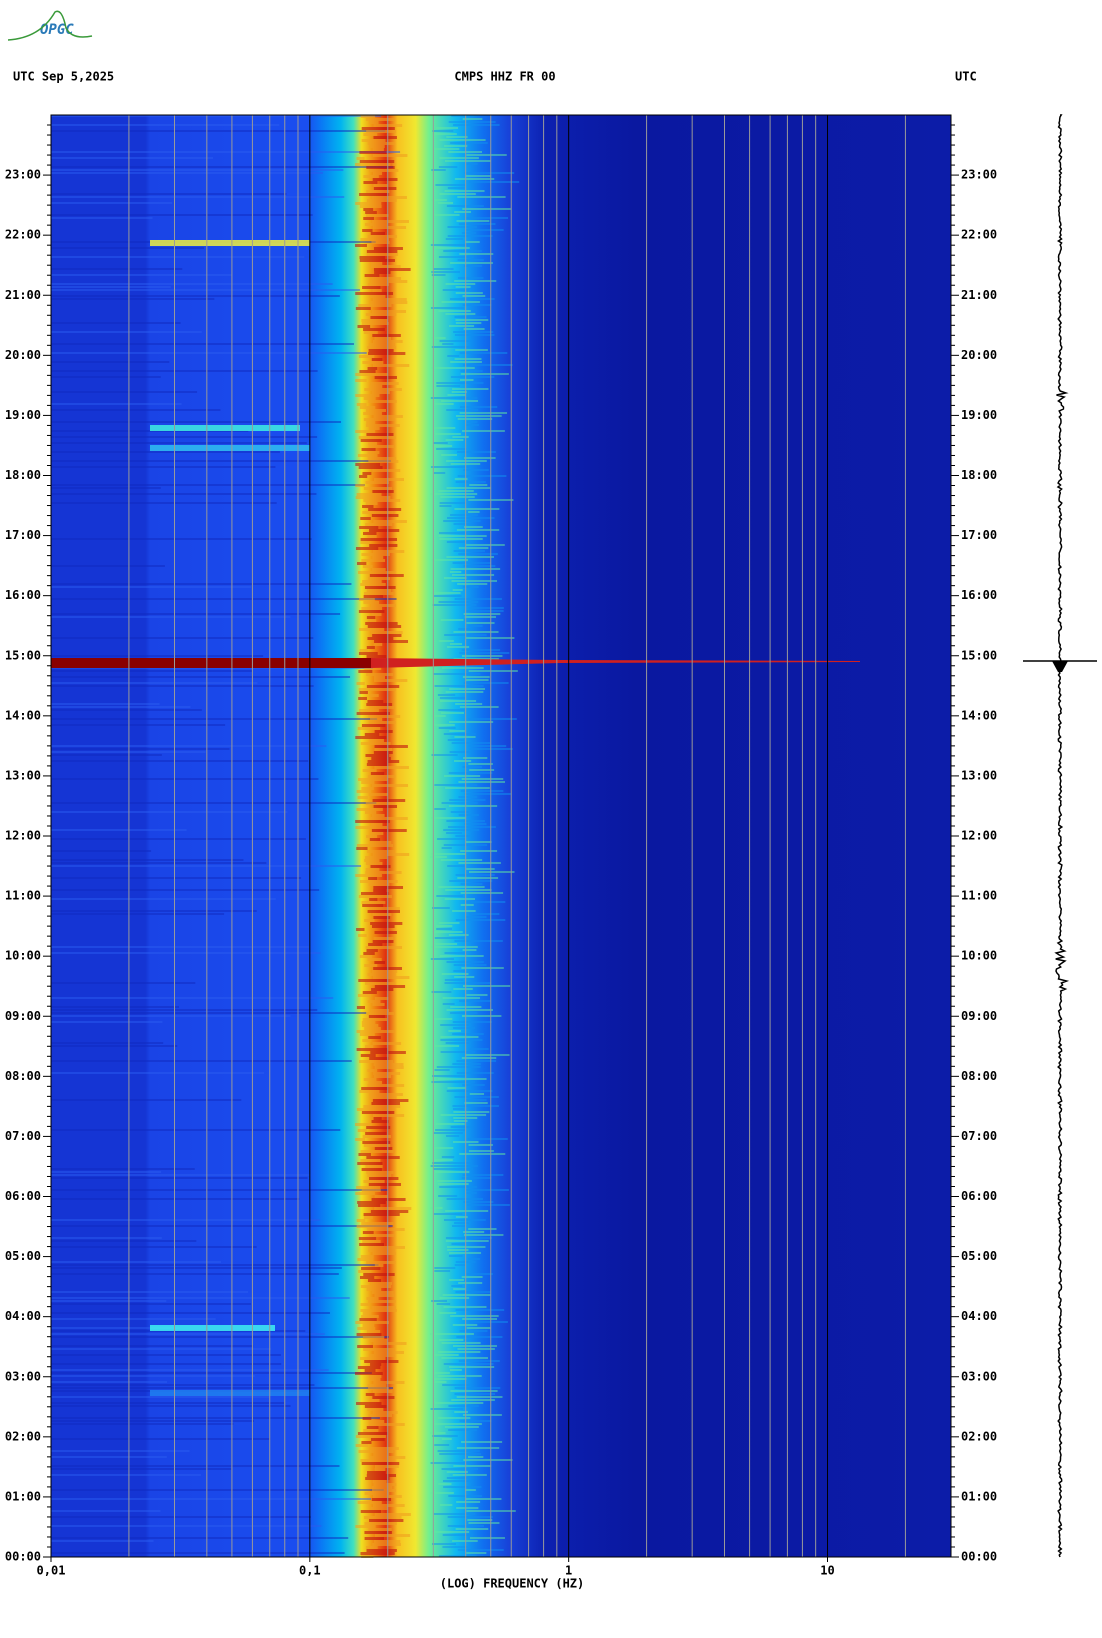 This screenshot has height=1638, width=1102. Describe the element at coordinates (63, 77) in the screenshot. I see `date-label: UTC Sep 5,2025` at that location.